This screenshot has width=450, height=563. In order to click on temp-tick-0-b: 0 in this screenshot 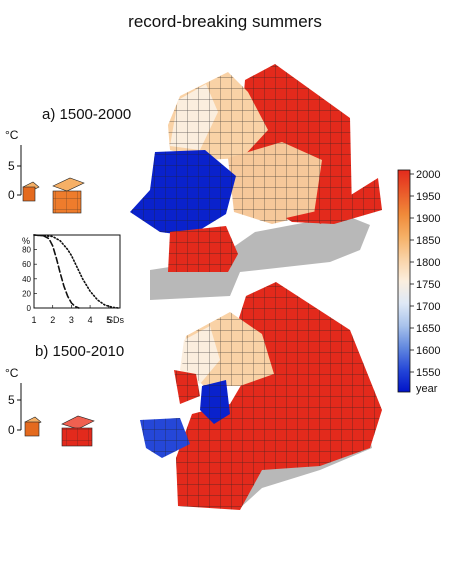, I will do `click(11, 430)`.